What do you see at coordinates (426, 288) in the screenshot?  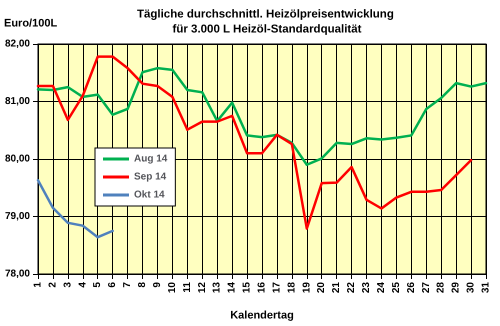 I see `x-tick-label: 27` at bounding box center [426, 288].